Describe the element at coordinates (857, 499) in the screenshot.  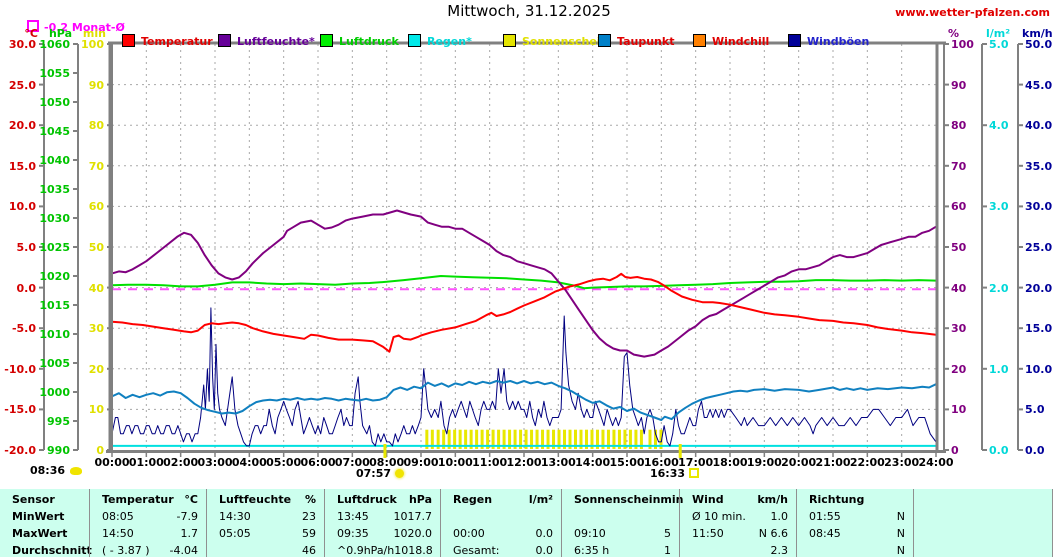
I see `table-header-row: Richtung` at that location.